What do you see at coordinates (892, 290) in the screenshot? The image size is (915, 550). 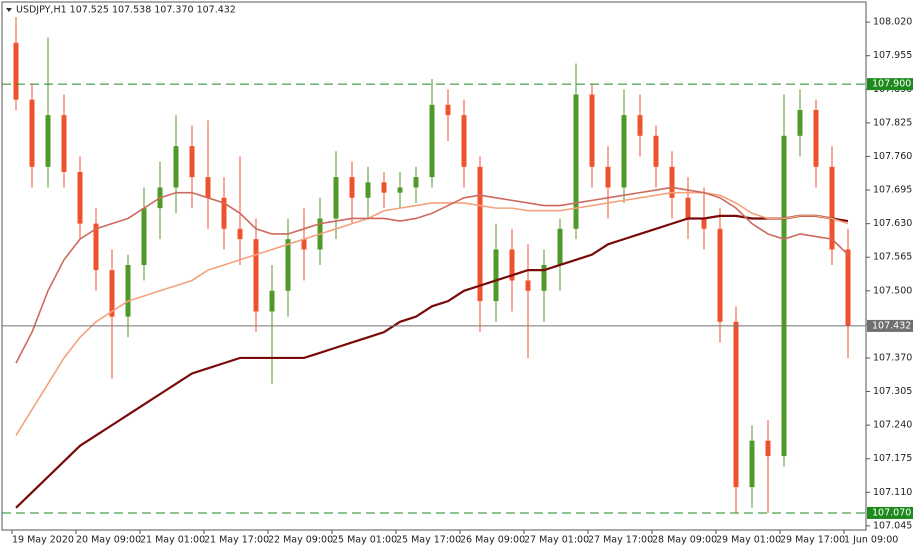 I see `y-tick-label: 107.500` at bounding box center [892, 290].